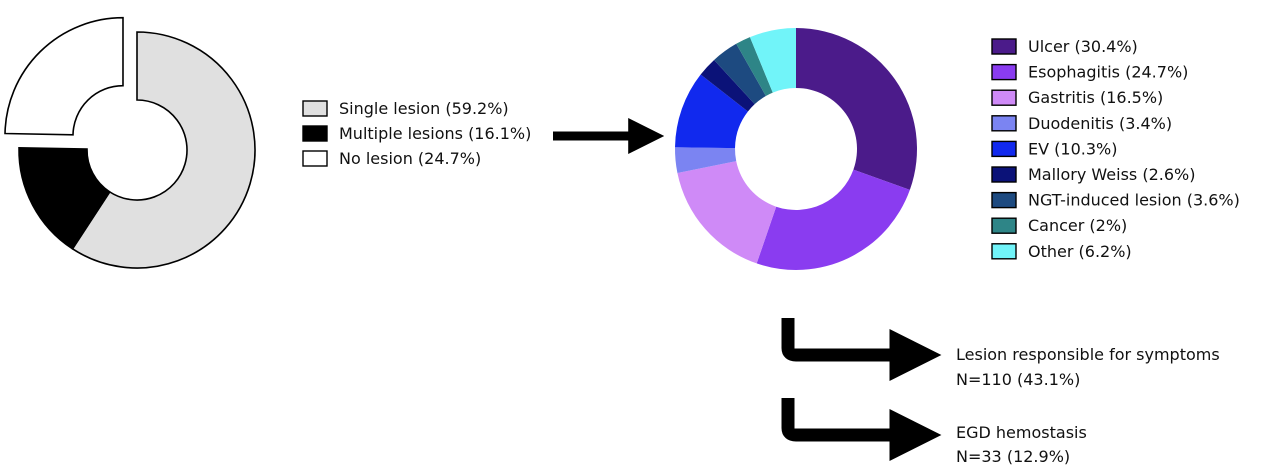 This screenshot has height=465, width=1263. I want to click on lesion-type-donut, so click(796, 149).